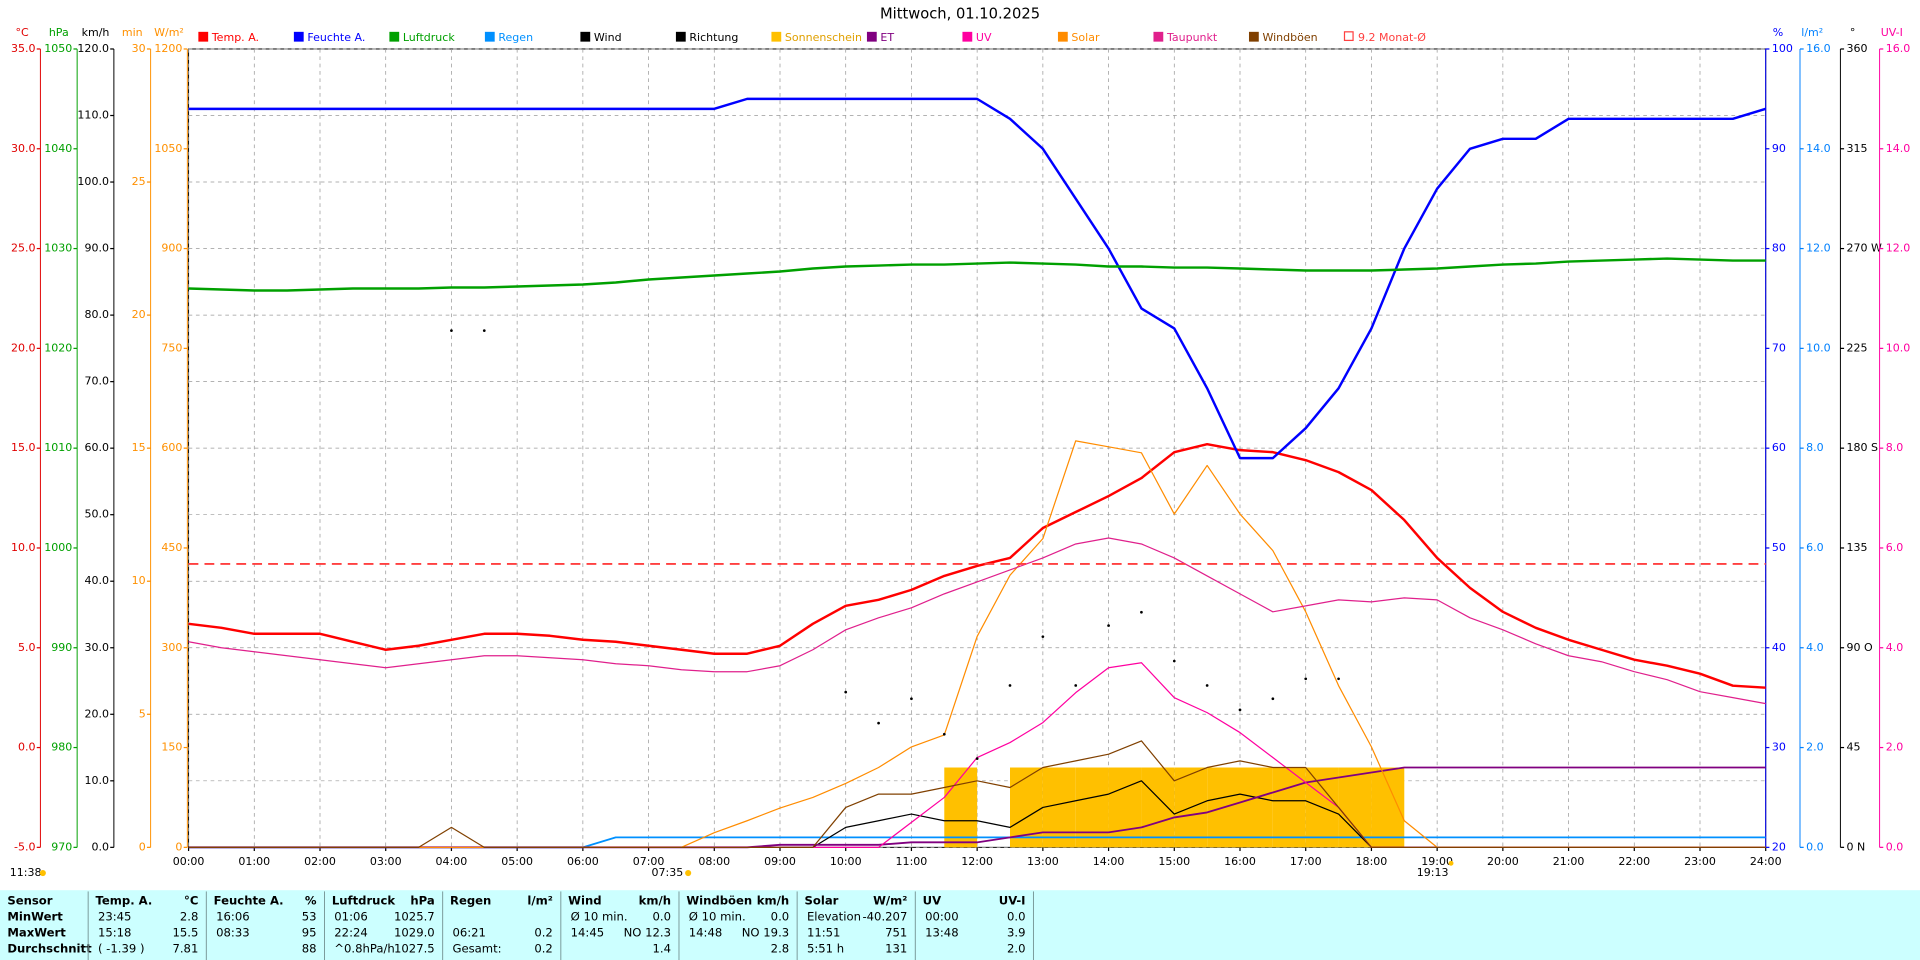 The height and width of the screenshot is (960, 1920). Describe the element at coordinates (1779, 647) in the screenshot. I see `y-tick-label: 40` at that location.